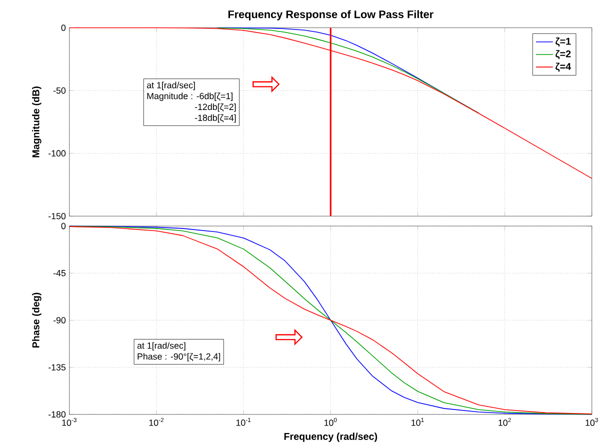 Image resolution: width=602 pixels, height=445 pixels. I want to click on y-tick-label: -100, so click(57, 153).